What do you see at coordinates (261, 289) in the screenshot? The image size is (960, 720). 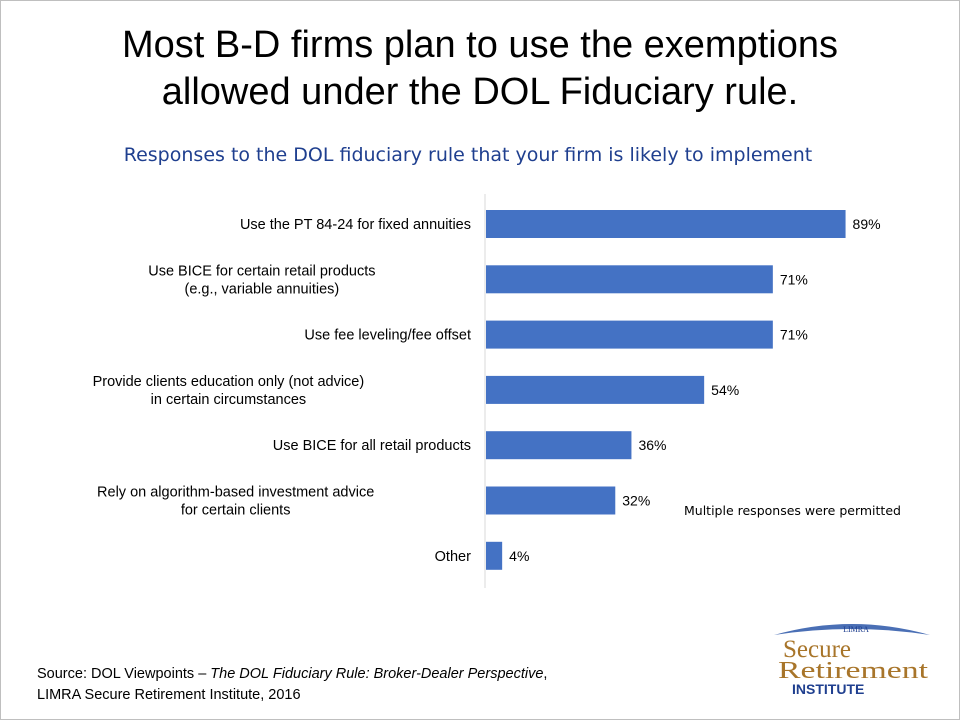 I see `category-label-2-line-2: (e.g., variable annuities)` at bounding box center [261, 289].